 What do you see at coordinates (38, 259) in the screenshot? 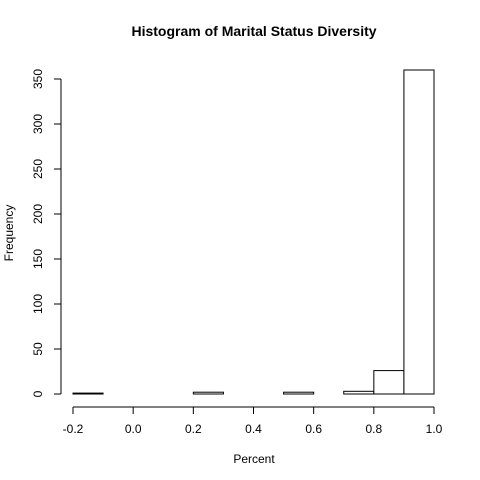
I see `y-tick-label-3: 150` at bounding box center [38, 259].